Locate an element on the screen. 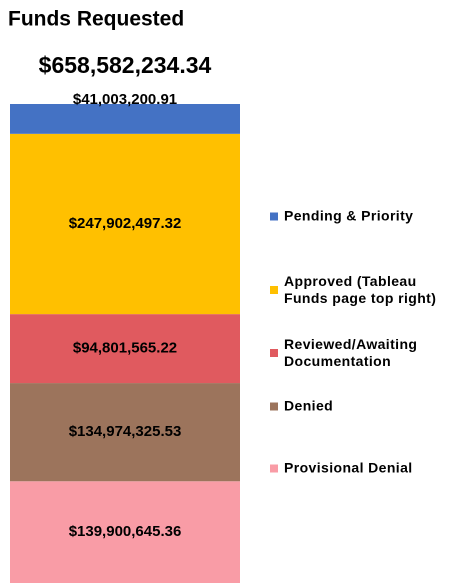 The height and width of the screenshot is (583, 463). data-label: $139,900,645.36 is located at coordinates (125, 531).